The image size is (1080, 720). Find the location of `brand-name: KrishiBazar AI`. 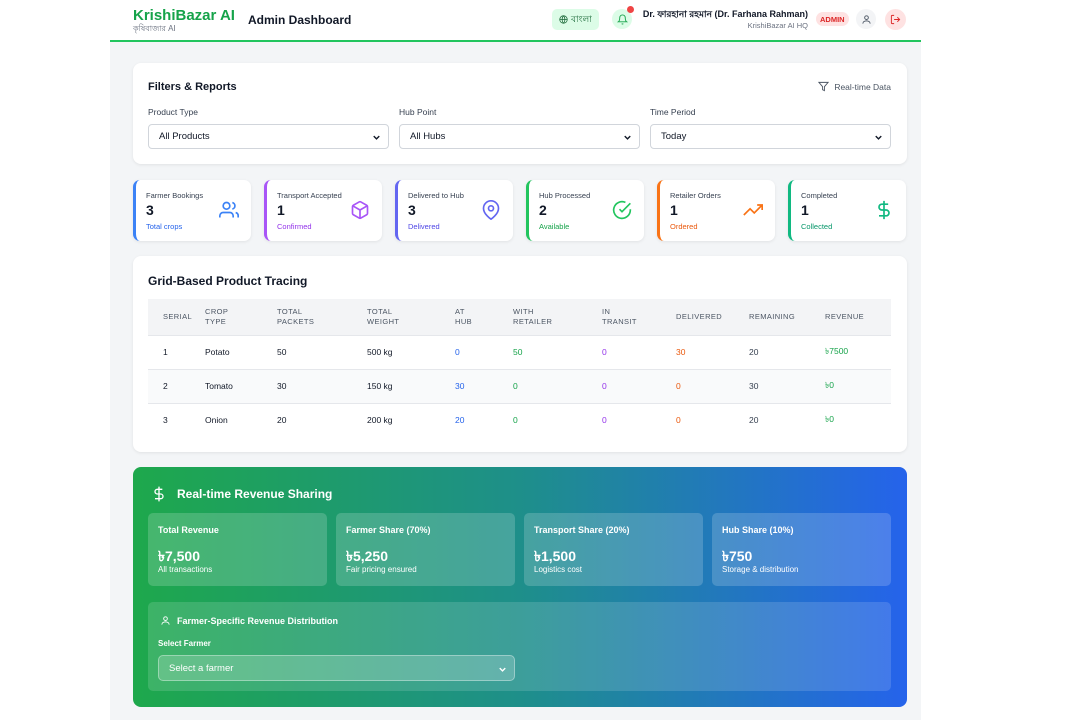

brand-name: KrishiBazar AI is located at coordinates (184, 15).